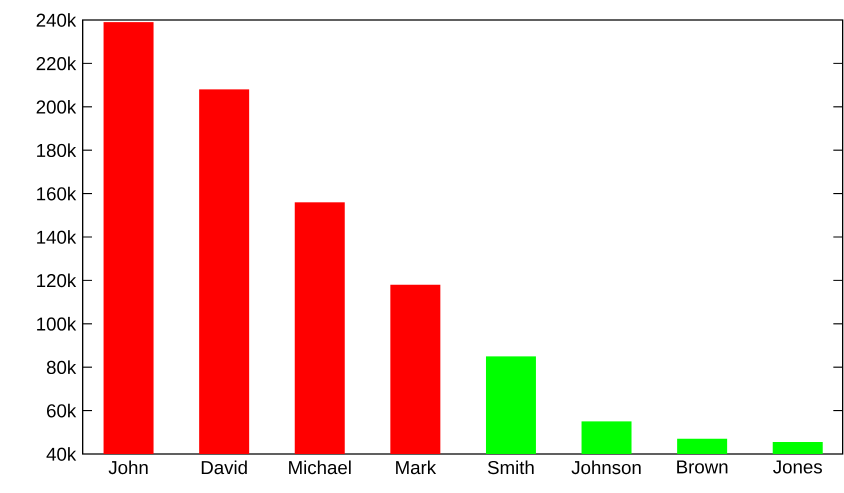 This screenshot has width=844, height=493. Describe the element at coordinates (224, 467) in the screenshot. I see `x-tick-label: David` at that location.